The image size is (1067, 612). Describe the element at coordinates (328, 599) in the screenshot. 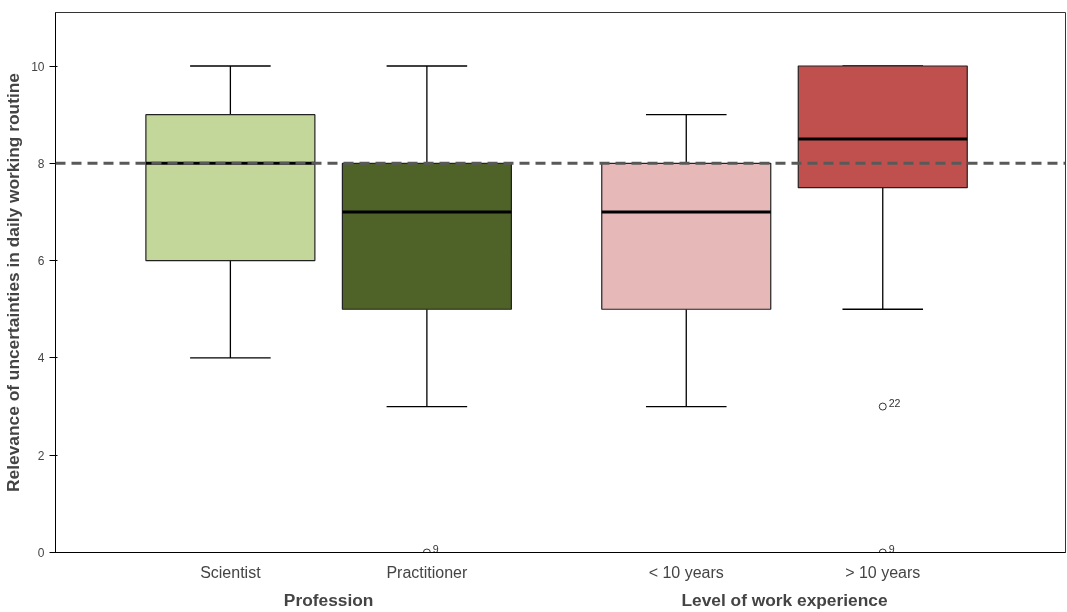

I see `text: Profession` at that location.